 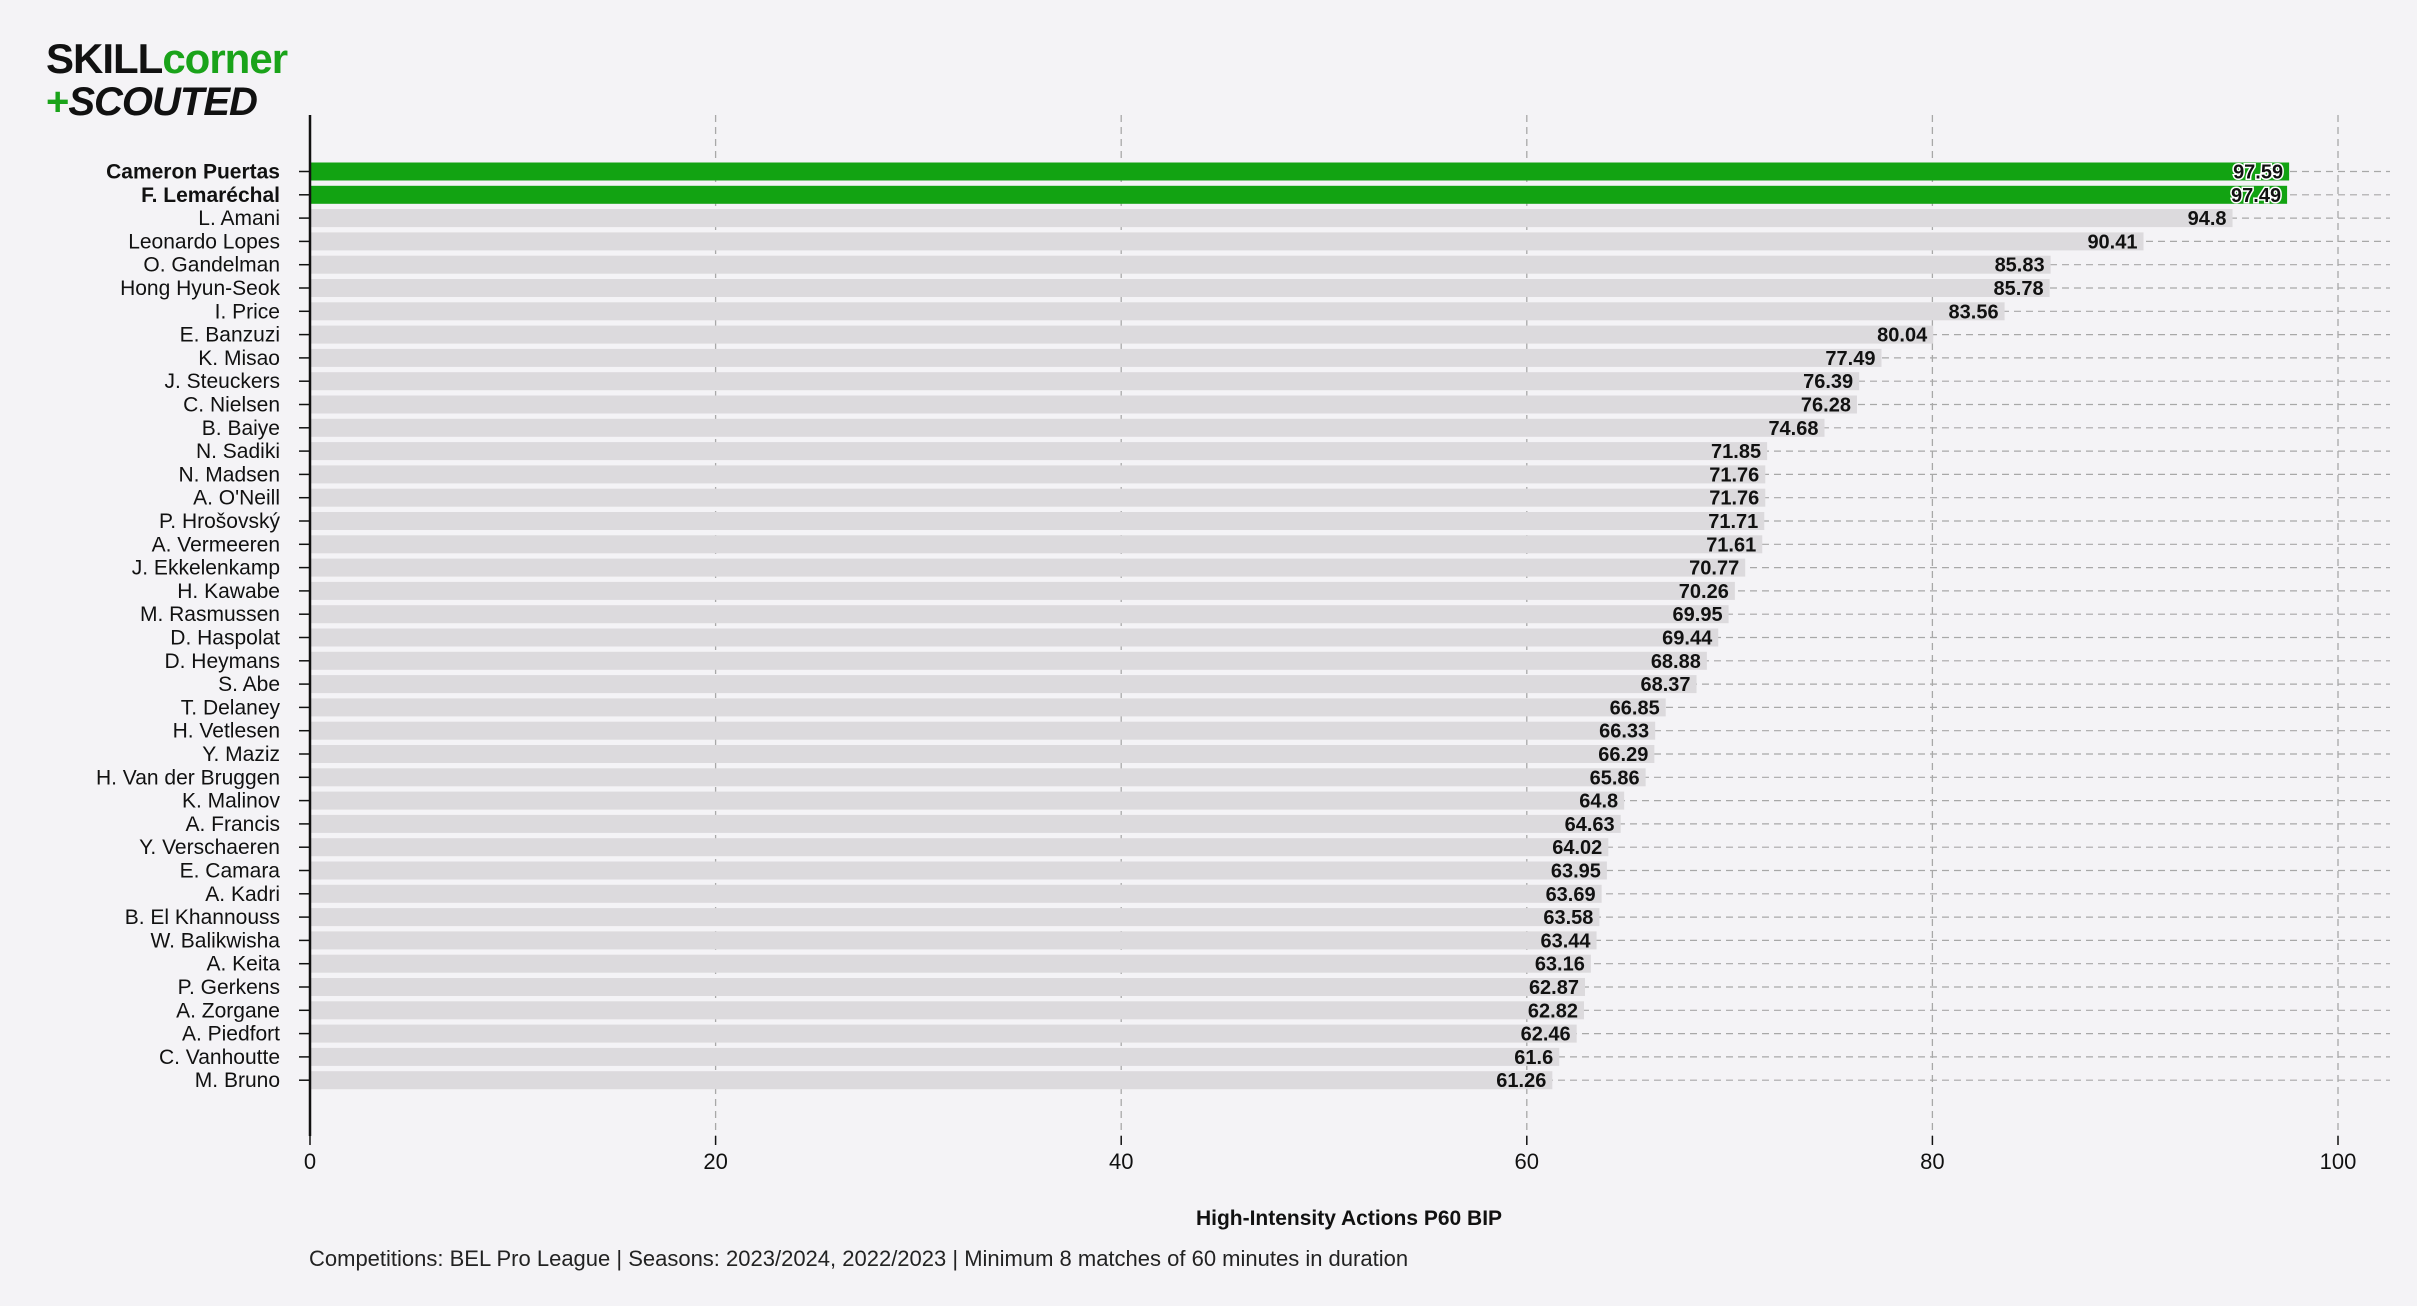 I want to click on category-label: P. Hrošovský, so click(x=219, y=521).